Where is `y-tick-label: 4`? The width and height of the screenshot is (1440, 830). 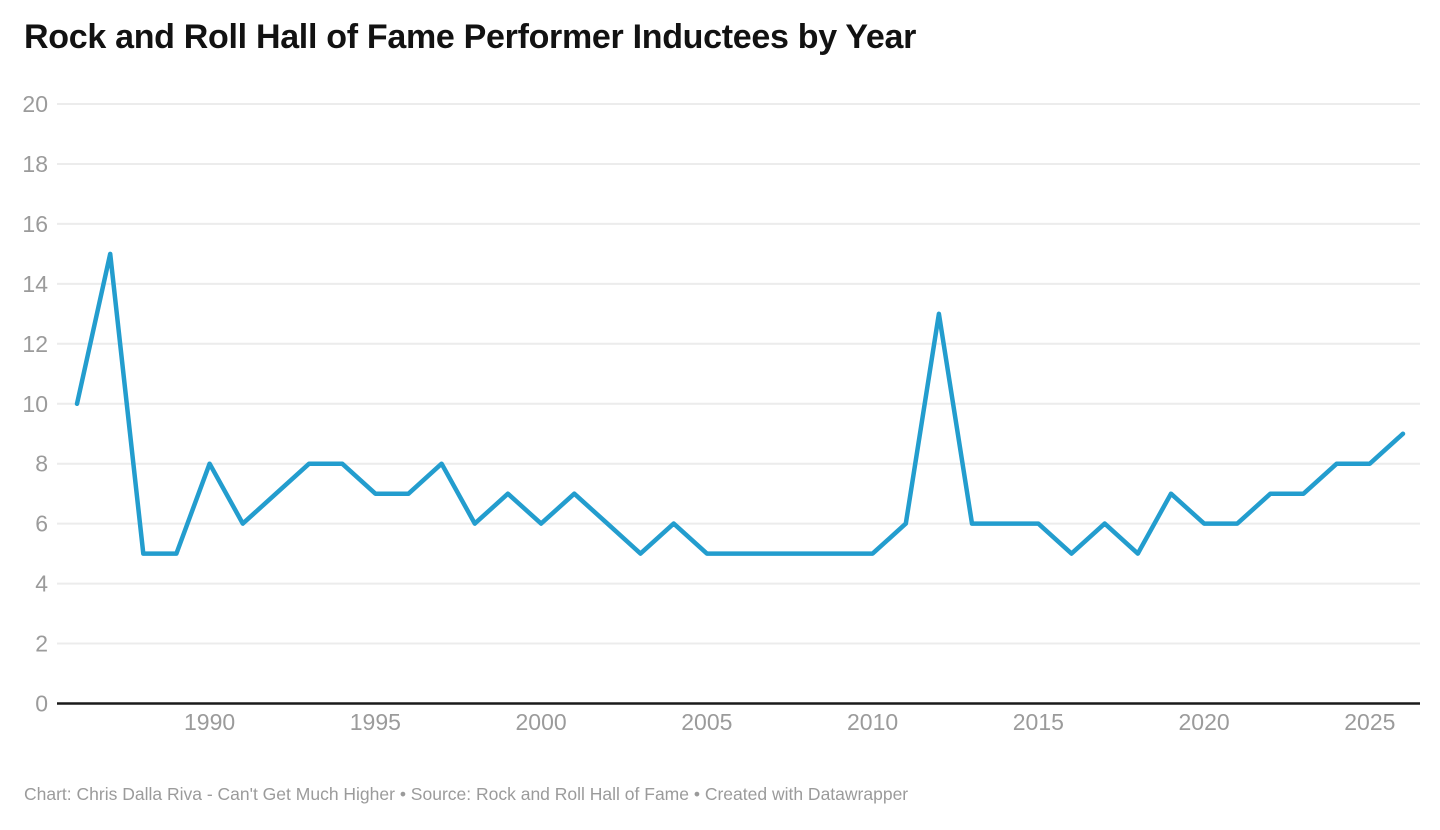 y-tick-label: 4 is located at coordinates (41, 584).